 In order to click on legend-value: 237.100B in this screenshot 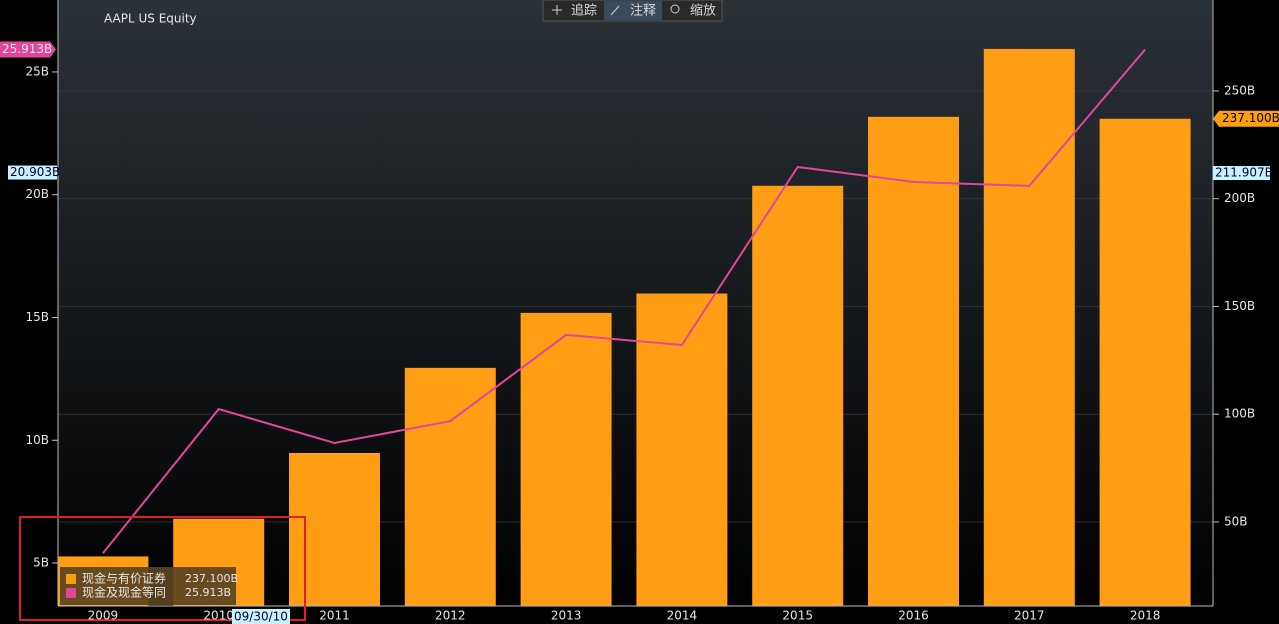, I will do `click(211, 578)`.